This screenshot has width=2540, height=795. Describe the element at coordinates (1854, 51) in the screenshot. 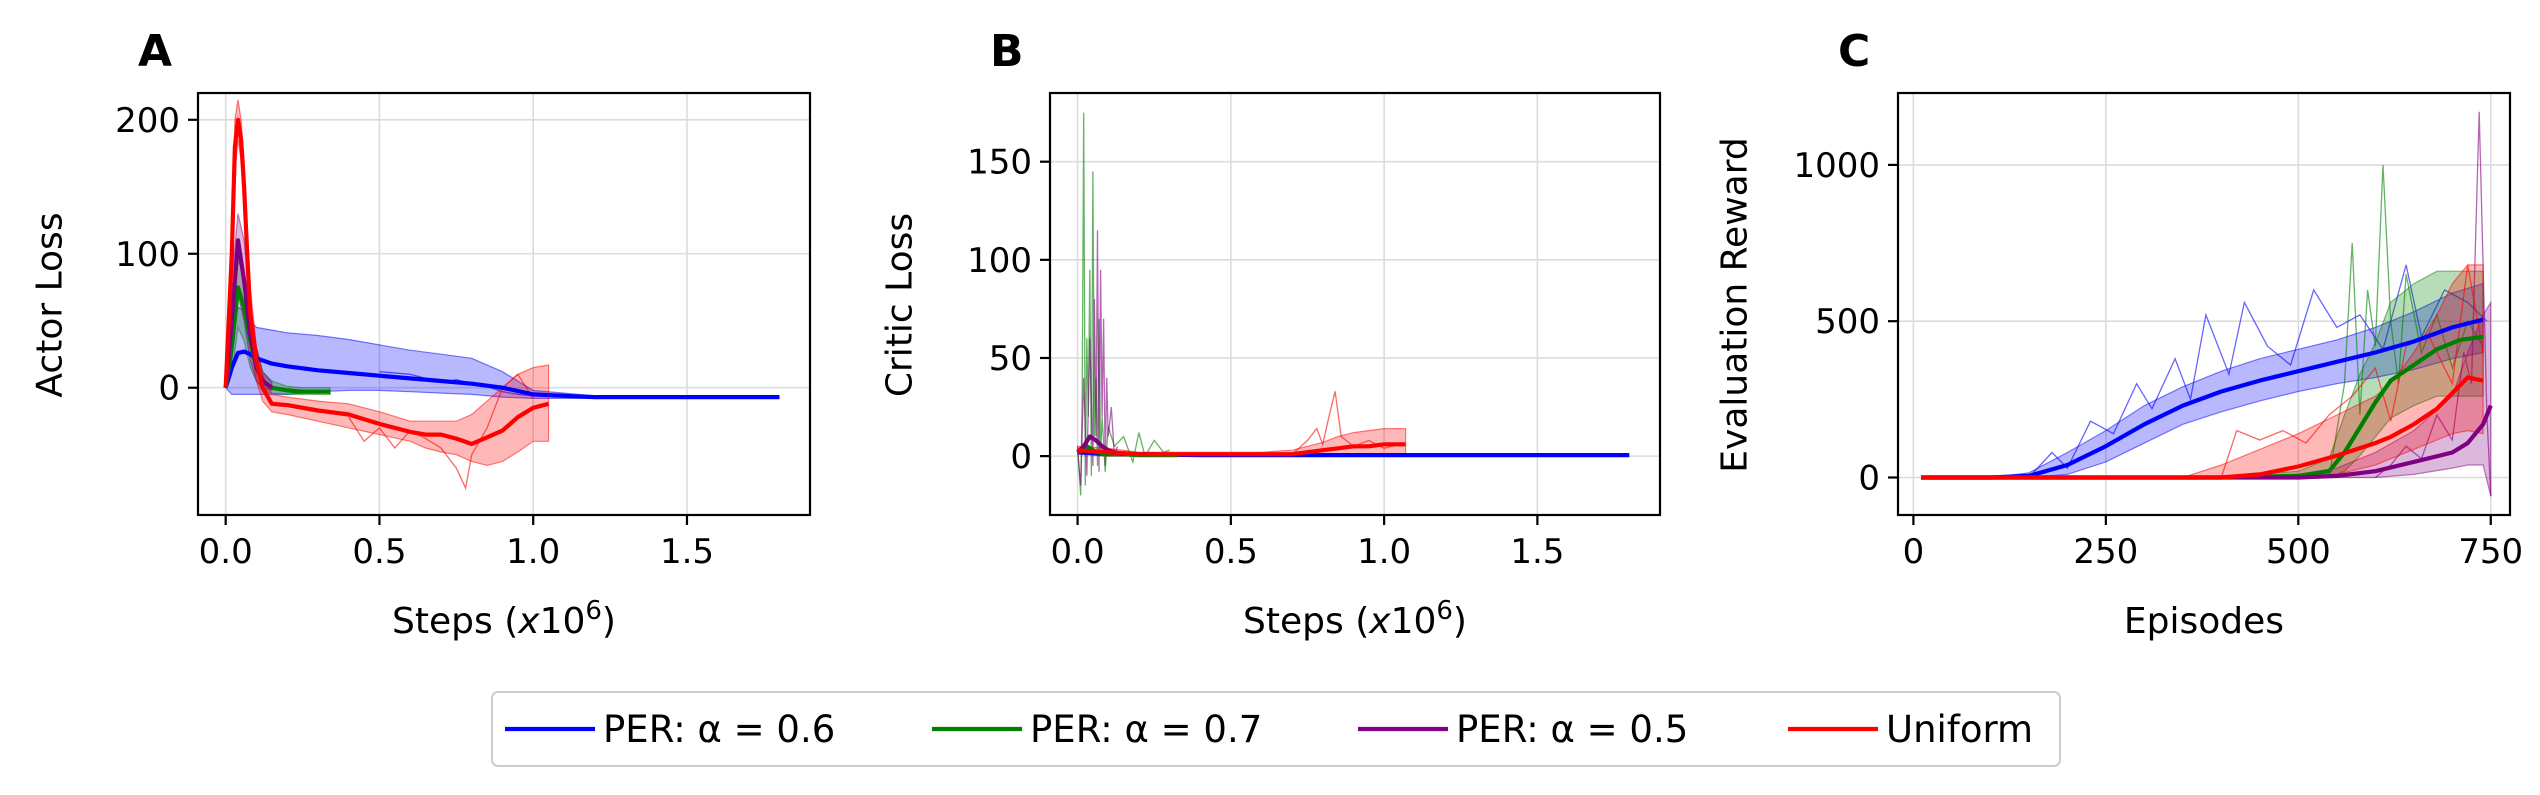

I see `panel-letter: C` at that location.